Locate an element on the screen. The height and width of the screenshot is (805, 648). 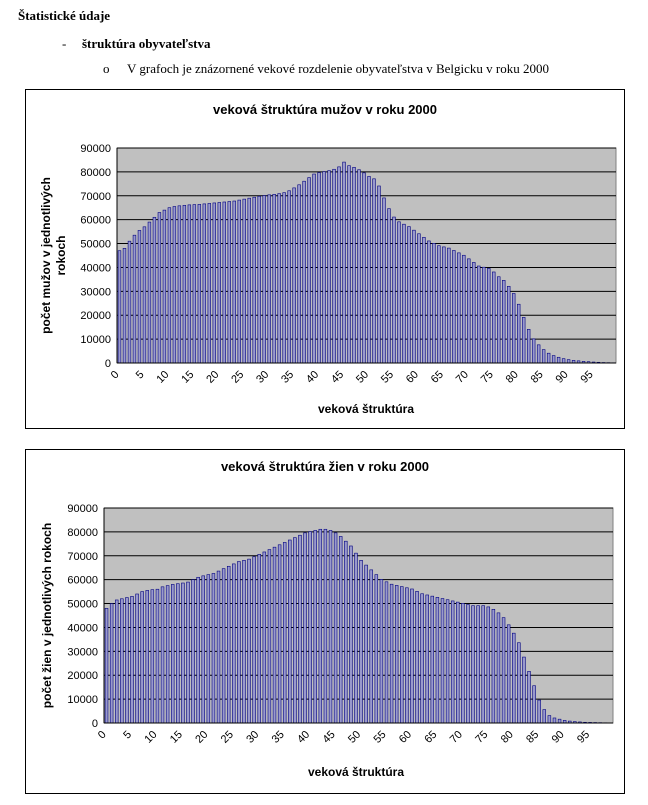
y-tick-label: 60000 is located at coordinates (95, 221).